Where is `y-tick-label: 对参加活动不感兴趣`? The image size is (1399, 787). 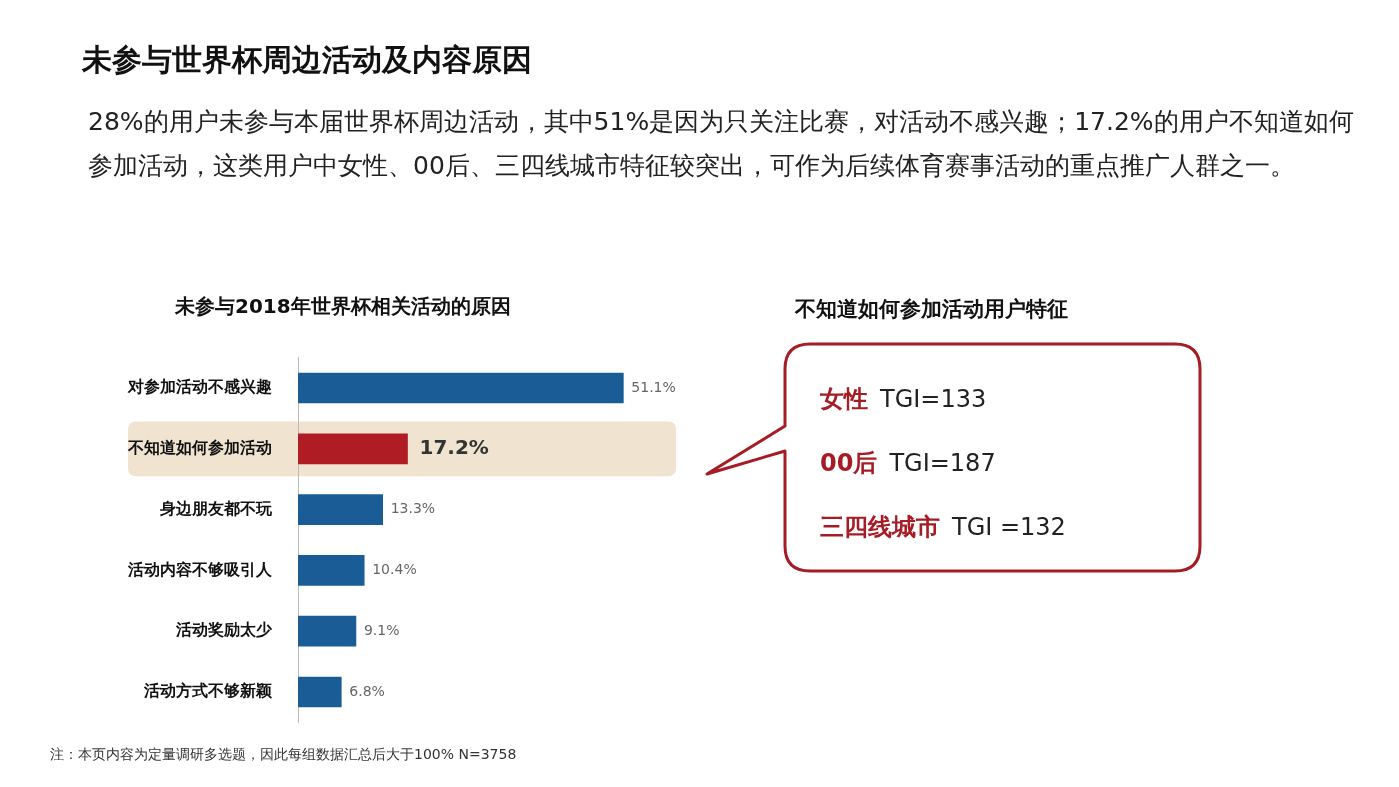 y-tick-label: 对参加活动不感兴趣 is located at coordinates (199, 387).